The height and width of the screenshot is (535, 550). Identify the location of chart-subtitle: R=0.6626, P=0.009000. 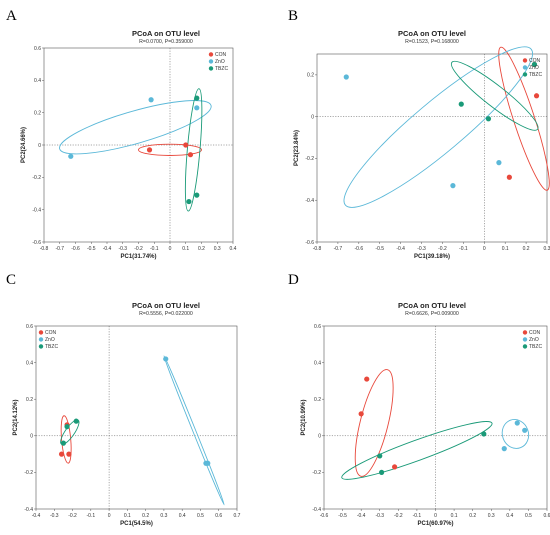
(432, 314).